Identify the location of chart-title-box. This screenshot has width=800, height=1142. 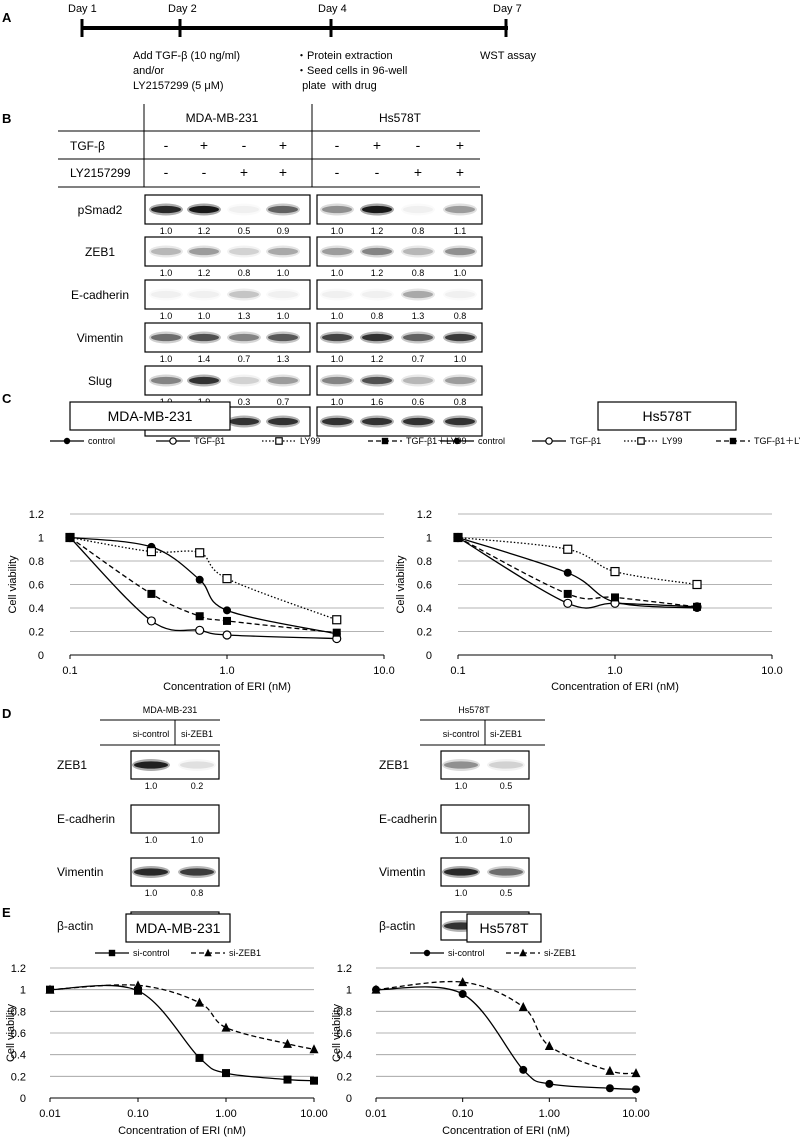
(667, 416).